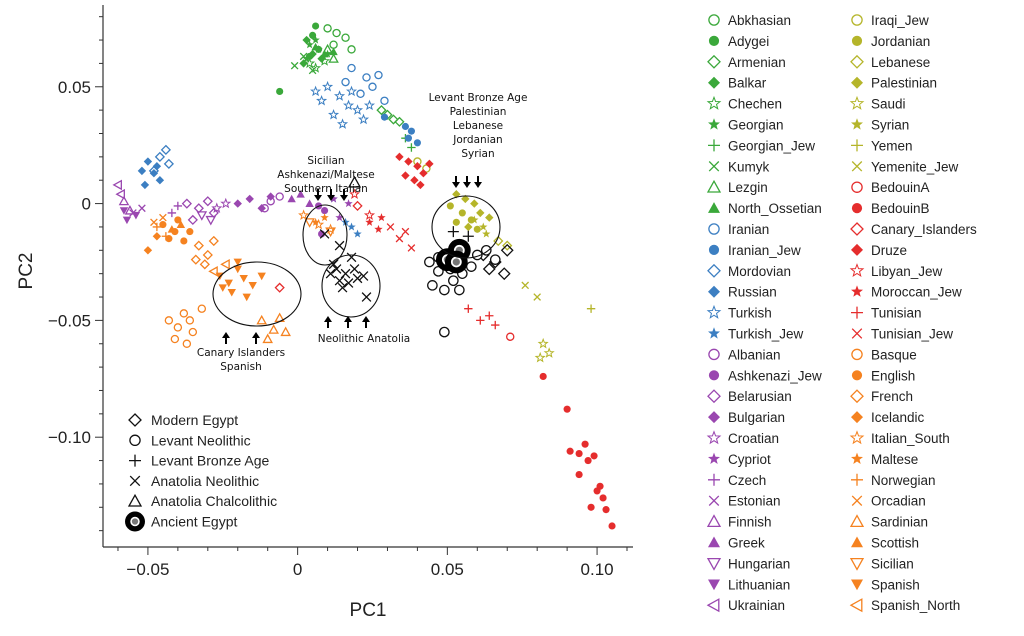 This screenshot has height=636, width=1024. I want to click on legend-item-tunisian: Tunisian, so click(886, 313).